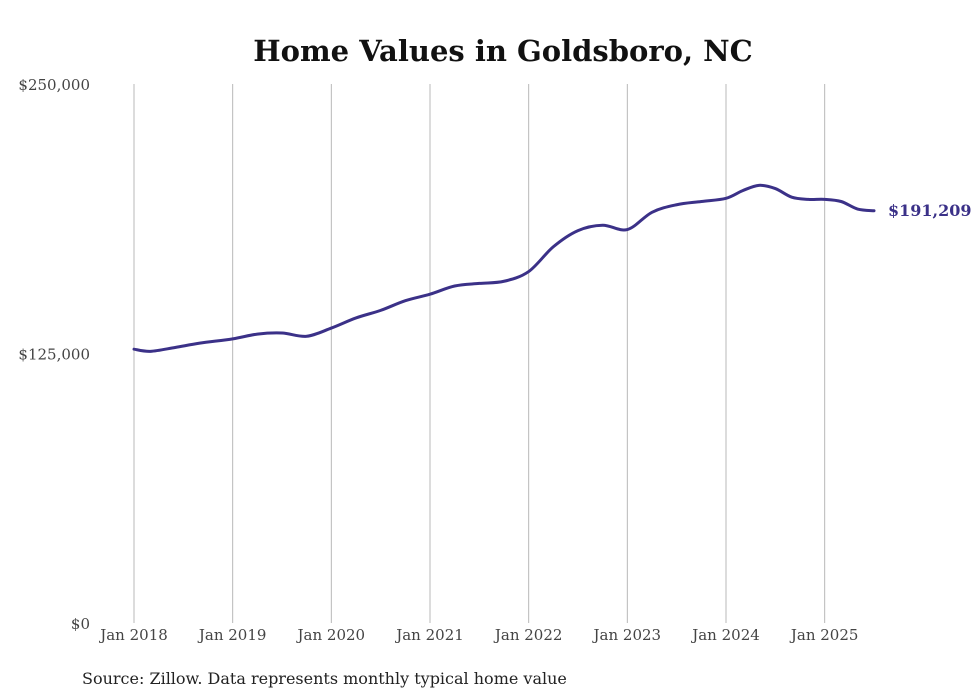 The width and height of the screenshot is (980, 699). Describe the element at coordinates (528, 635) in the screenshot. I see `x-tick-label: Jan 2022` at that location.